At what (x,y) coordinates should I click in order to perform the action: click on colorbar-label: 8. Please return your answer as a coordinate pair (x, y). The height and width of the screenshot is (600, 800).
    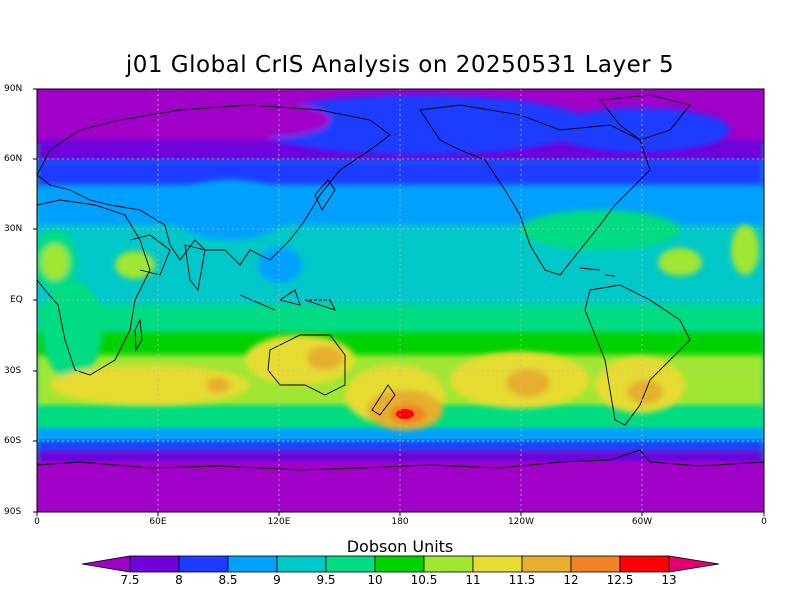
    Looking at the image, I should click on (179, 580).